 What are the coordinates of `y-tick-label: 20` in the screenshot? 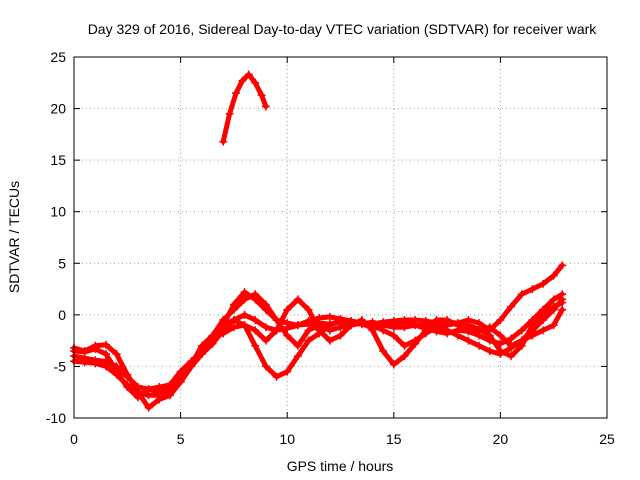 It's located at (58, 109).